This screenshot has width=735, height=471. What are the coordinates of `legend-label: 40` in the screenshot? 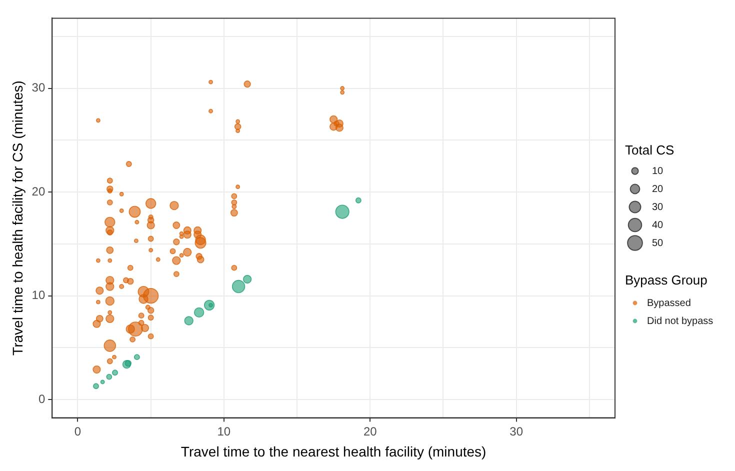 It's located at (658, 225).